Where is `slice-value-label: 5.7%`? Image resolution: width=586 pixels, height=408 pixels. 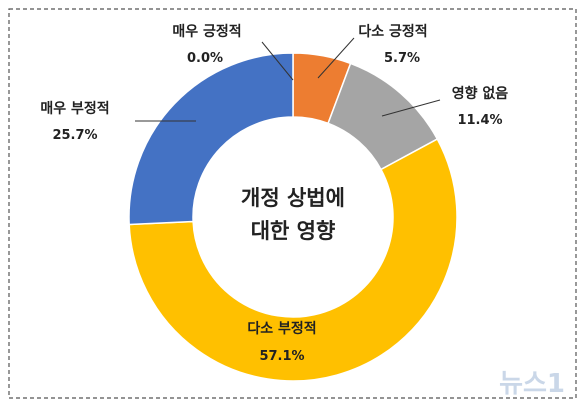
slice-value-label: 5.7% is located at coordinates (402, 58).